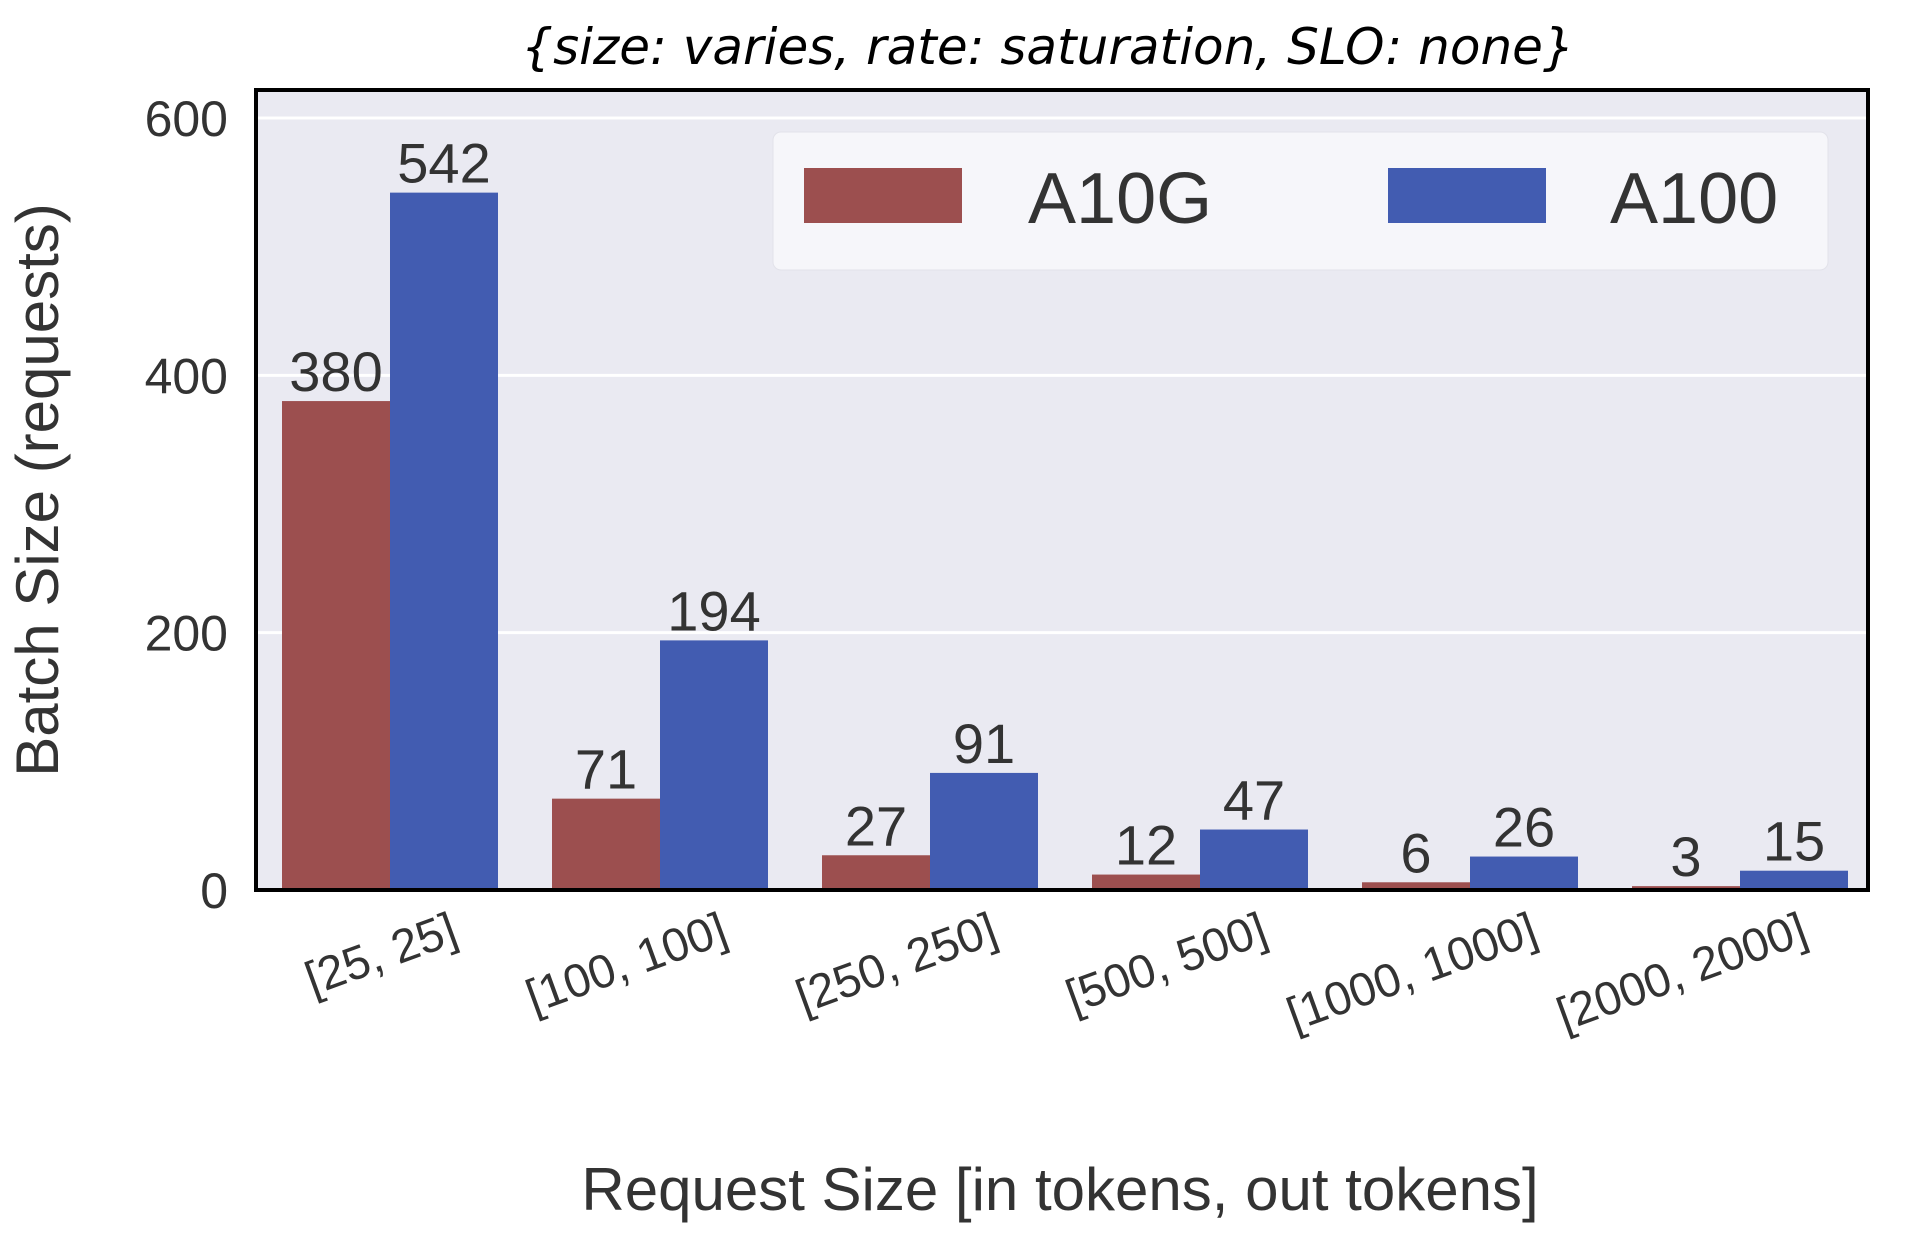  Describe the element at coordinates (876, 825) in the screenshot. I see `bar-label-a10g-250-250: 27` at that location.